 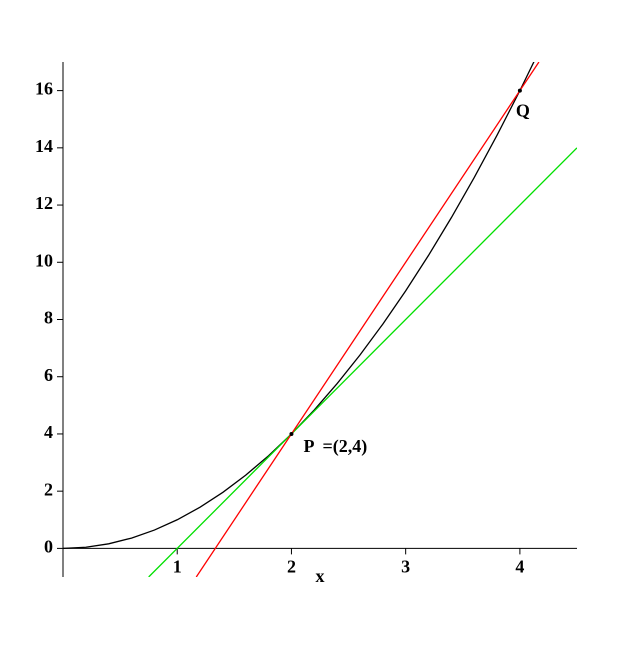 I want to click on y-tick-label: 4, so click(x=48, y=432).